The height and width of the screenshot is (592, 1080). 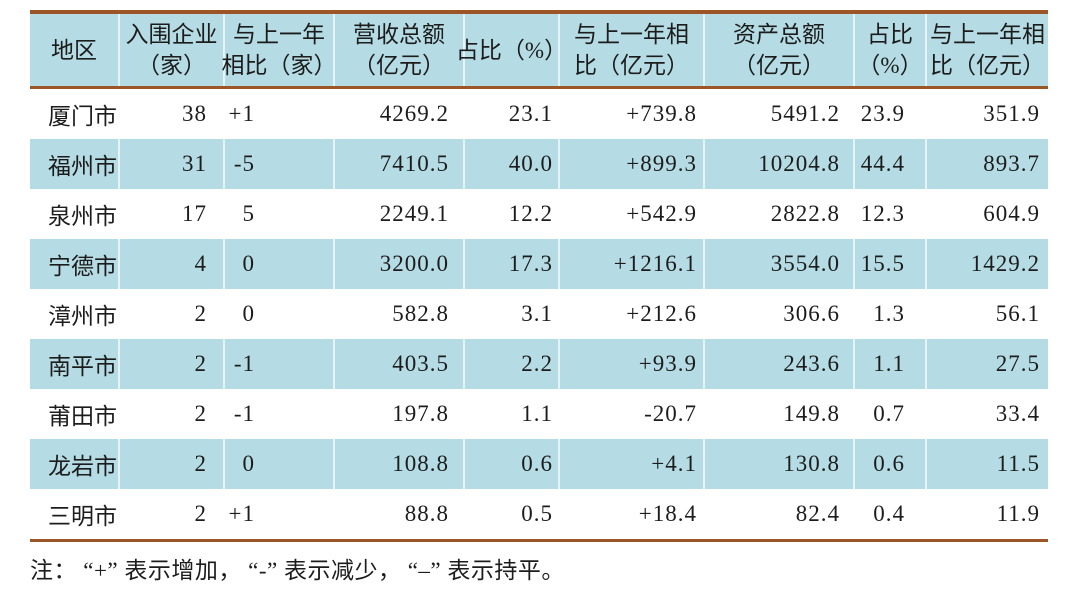 I want to click on table-row: 南平市 2 -1 403.5 2.2 +93.9 243.6 1.1 27.5, so click(x=539, y=364).